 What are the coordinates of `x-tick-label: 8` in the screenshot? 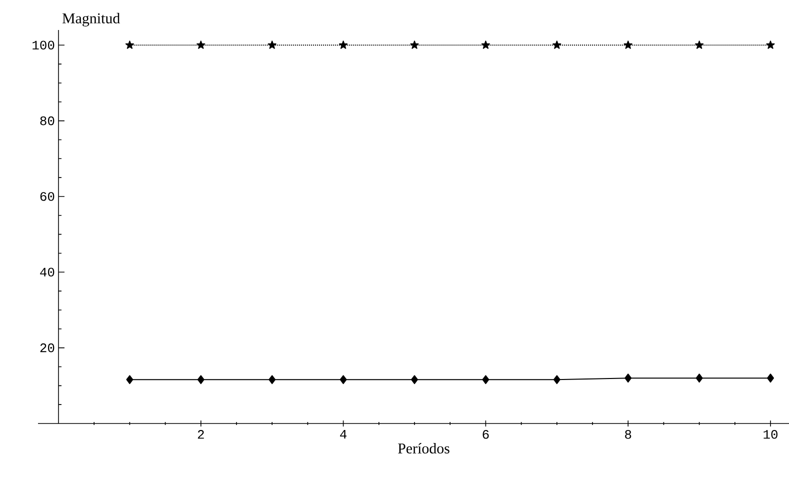 It's located at (628, 434).